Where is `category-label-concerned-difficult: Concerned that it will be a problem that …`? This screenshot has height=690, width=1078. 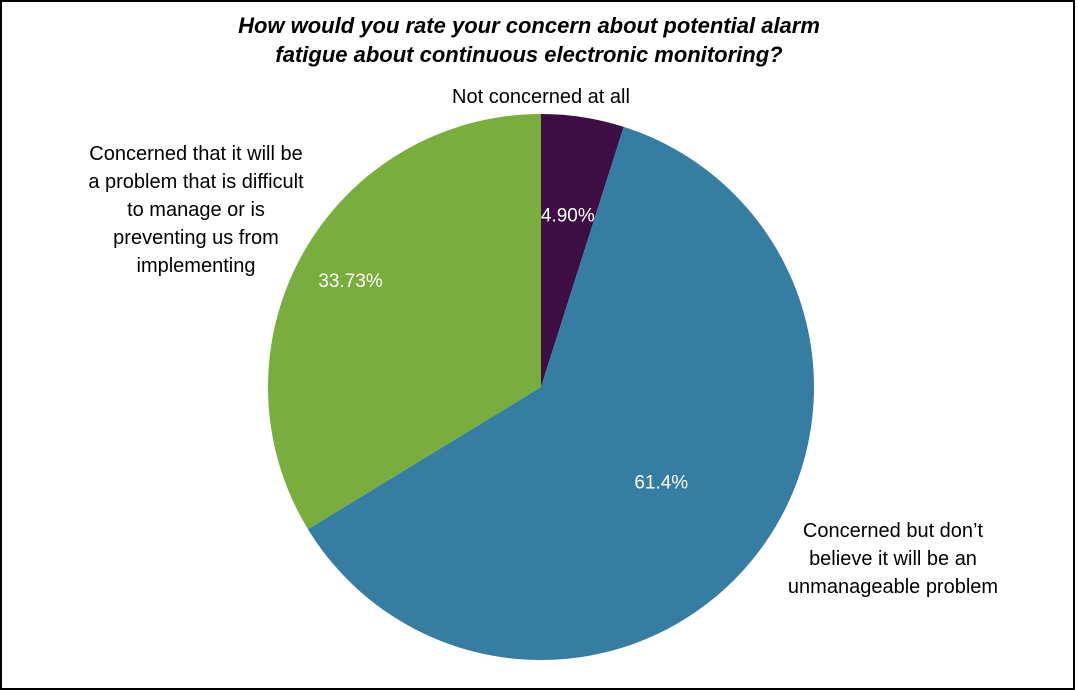 category-label-concerned-difficult: Concerned that it will be a problem that … is located at coordinates (196, 210).